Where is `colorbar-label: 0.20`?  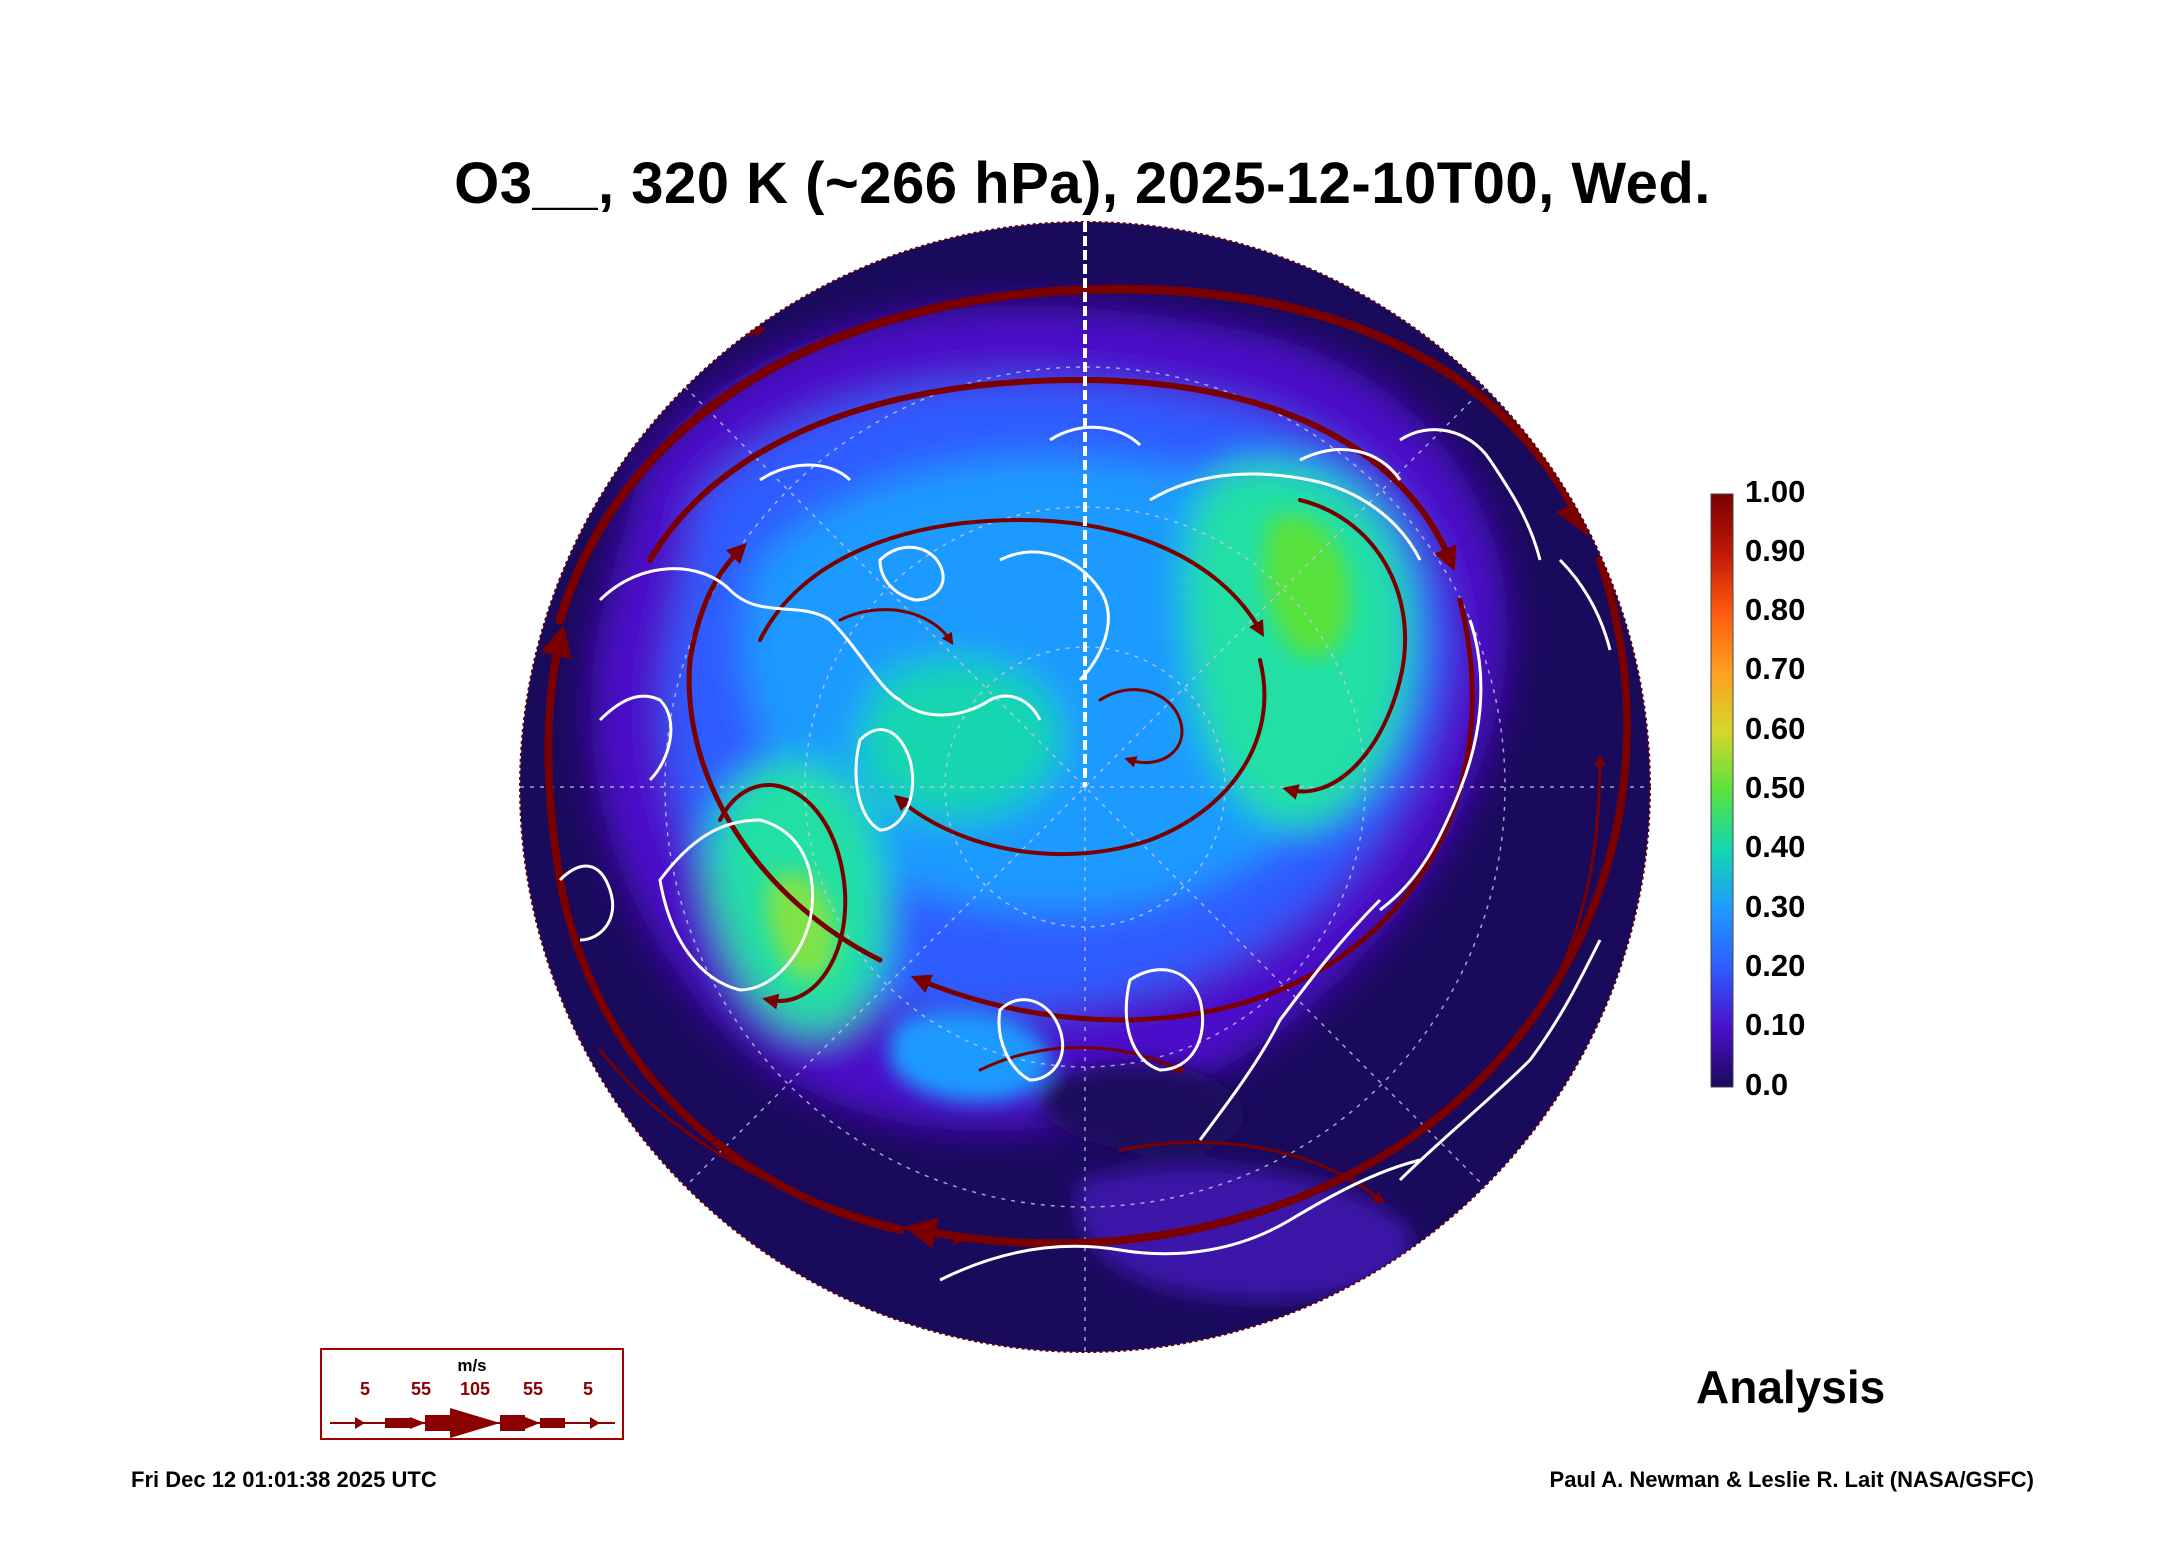 colorbar-label: 0.20 is located at coordinates (1775, 965).